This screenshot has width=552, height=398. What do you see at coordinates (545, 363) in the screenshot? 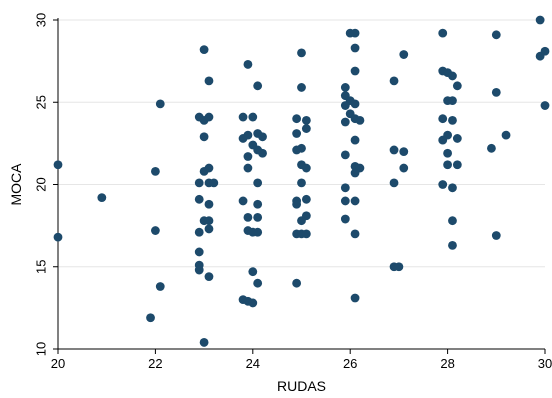
I see `x-tick-label: 30` at bounding box center [545, 363].